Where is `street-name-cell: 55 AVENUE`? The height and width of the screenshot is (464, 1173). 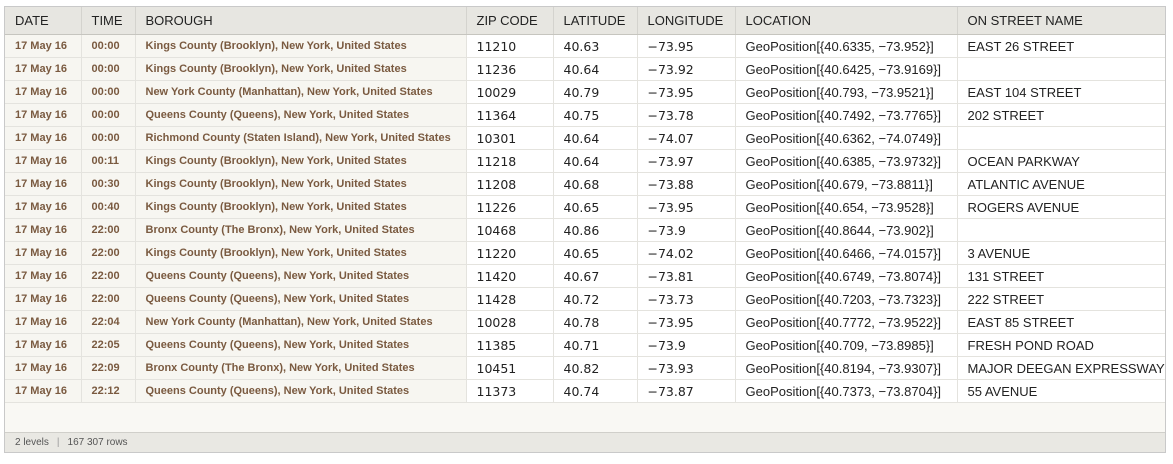 street-name-cell: 55 AVENUE is located at coordinates (1061, 391).